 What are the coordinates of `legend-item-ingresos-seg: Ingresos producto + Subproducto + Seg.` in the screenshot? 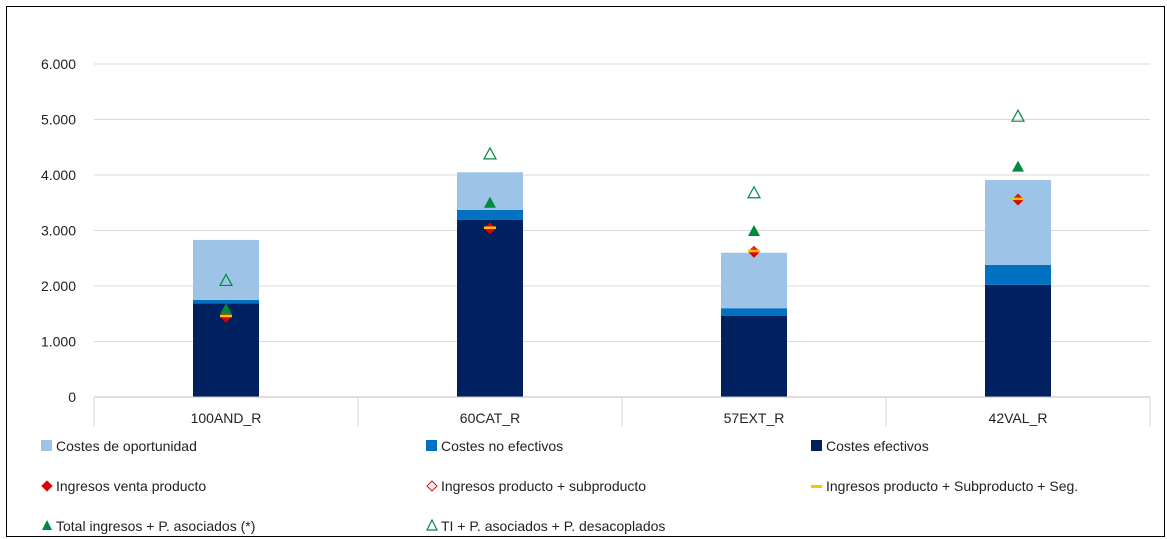 It's located at (944, 486).